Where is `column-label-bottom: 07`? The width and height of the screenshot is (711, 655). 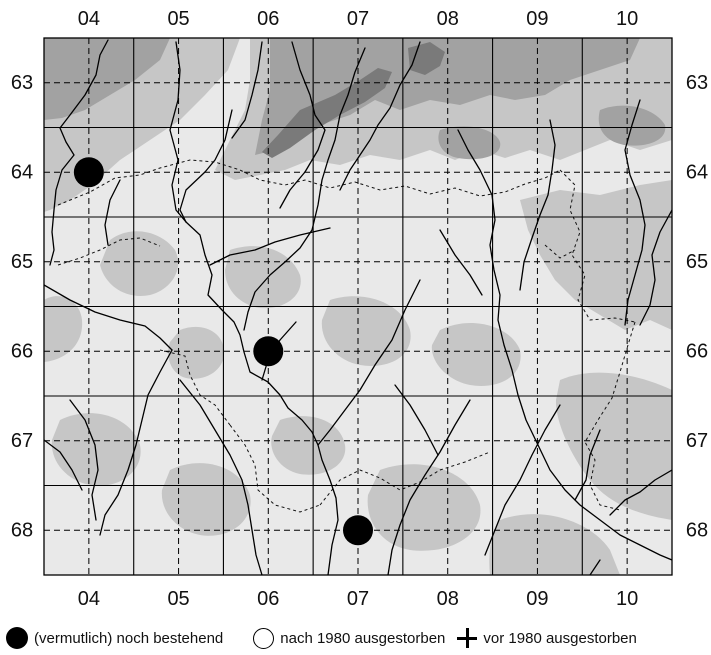
column-label-bottom: 07 is located at coordinates (358, 599).